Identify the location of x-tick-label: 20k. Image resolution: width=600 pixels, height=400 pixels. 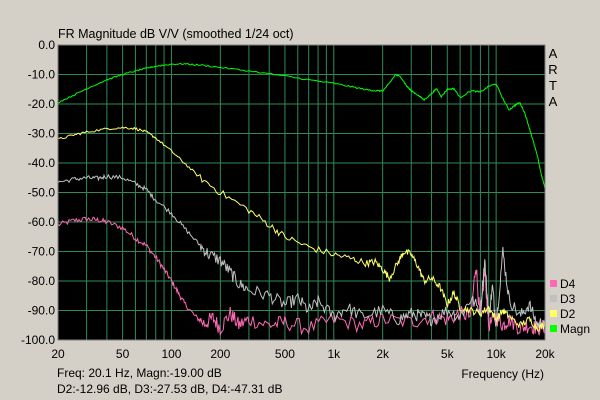
(545, 354).